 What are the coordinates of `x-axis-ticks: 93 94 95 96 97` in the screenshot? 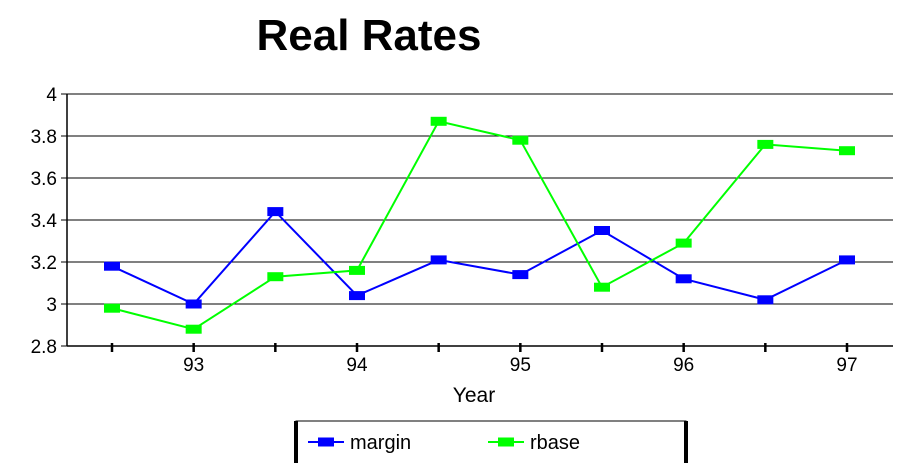 It's located at (484, 359).